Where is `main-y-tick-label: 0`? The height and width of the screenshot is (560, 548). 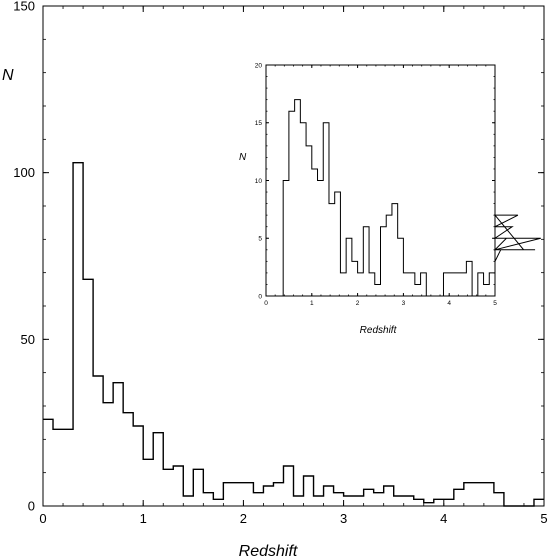 main-y-tick-label: 0 is located at coordinates (31, 506).